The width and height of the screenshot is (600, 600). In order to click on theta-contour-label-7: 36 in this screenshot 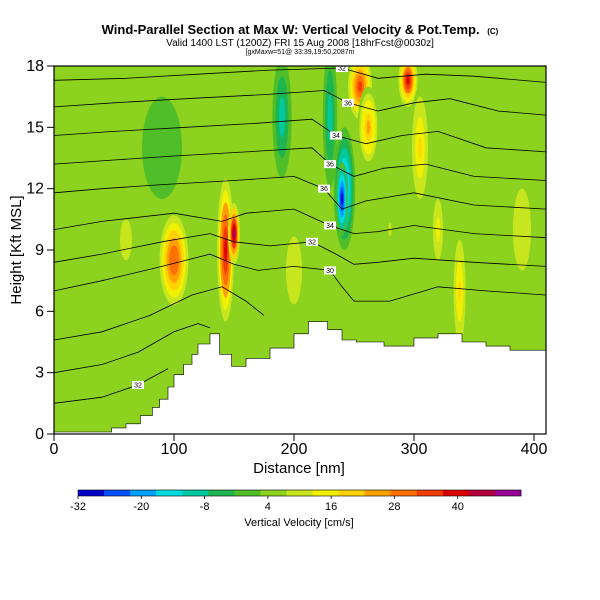, I will do `click(330, 165)`.